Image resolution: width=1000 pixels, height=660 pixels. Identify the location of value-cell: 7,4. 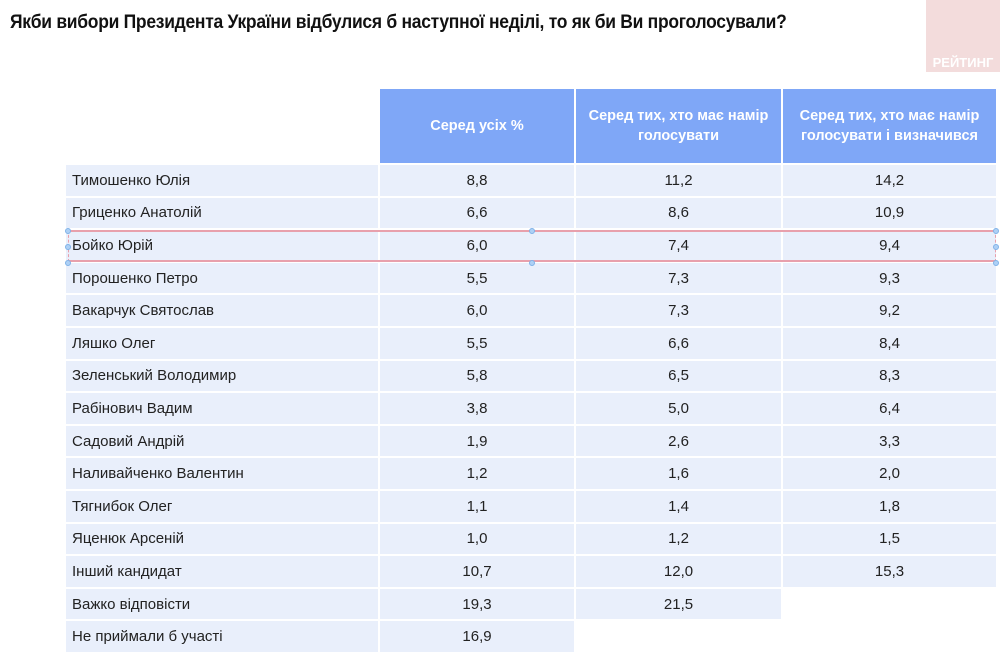
(679, 246).